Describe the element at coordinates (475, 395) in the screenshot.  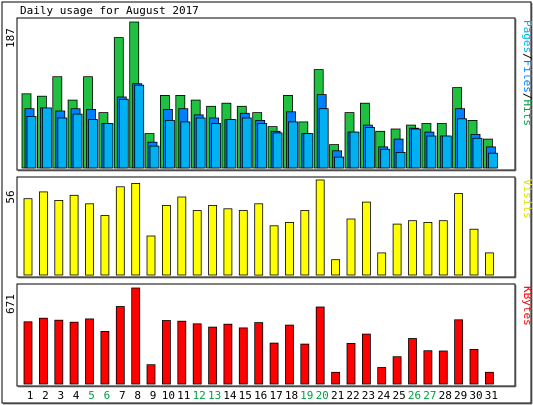
I see `x-tick-label-day-30: 30` at that location.